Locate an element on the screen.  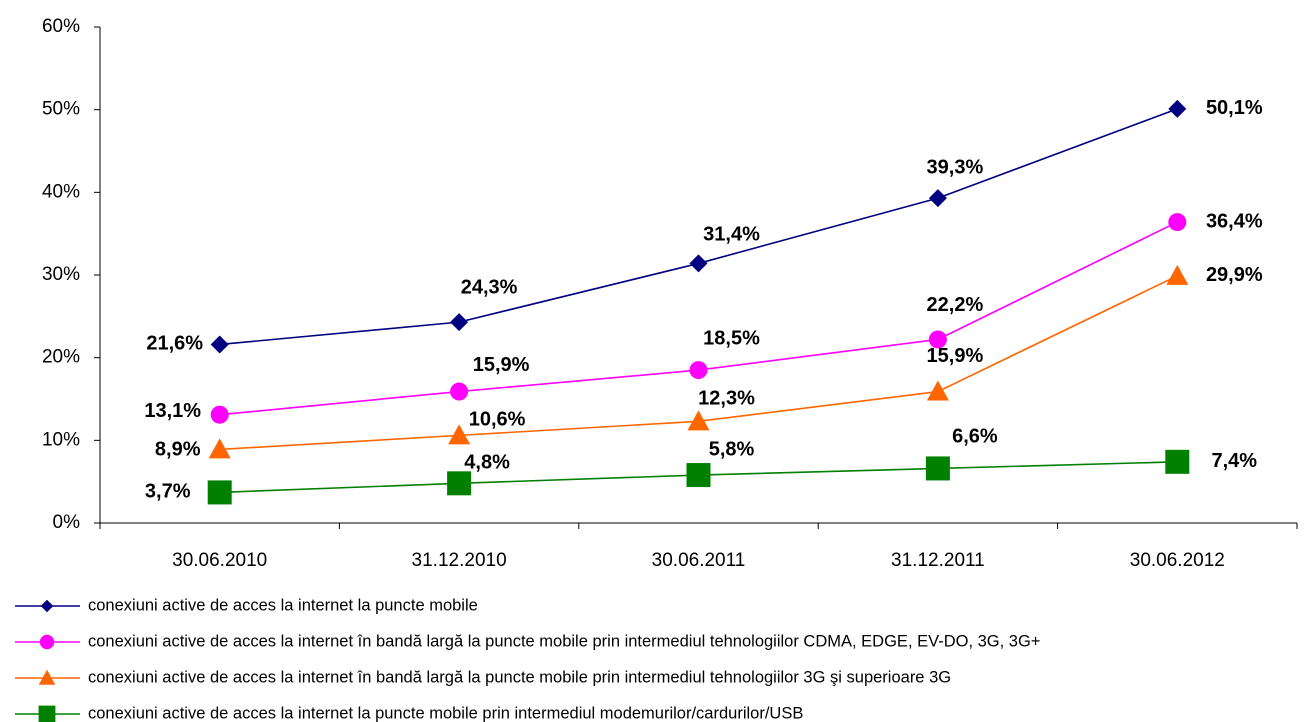
data-label: 5,8% is located at coordinates (732, 449).